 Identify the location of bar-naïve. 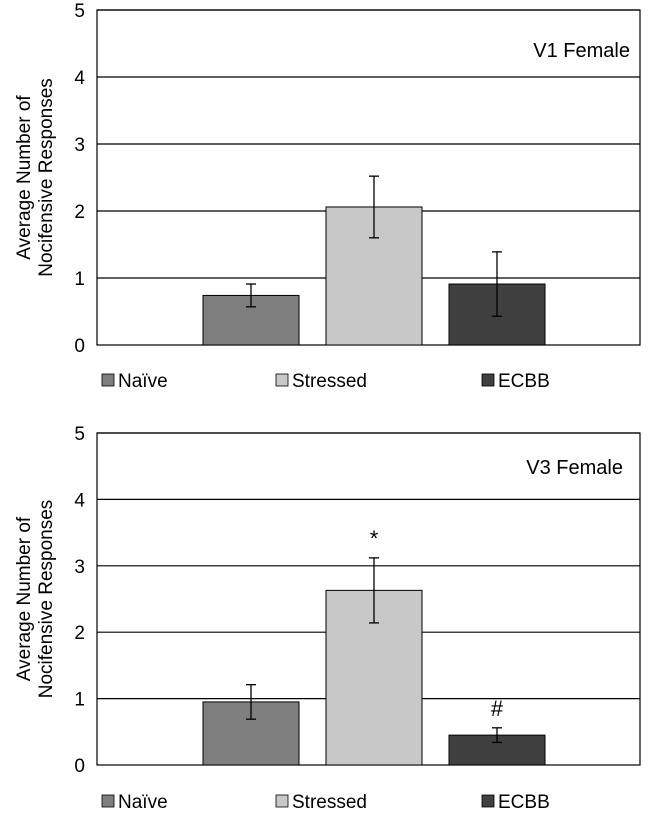
(251, 733).